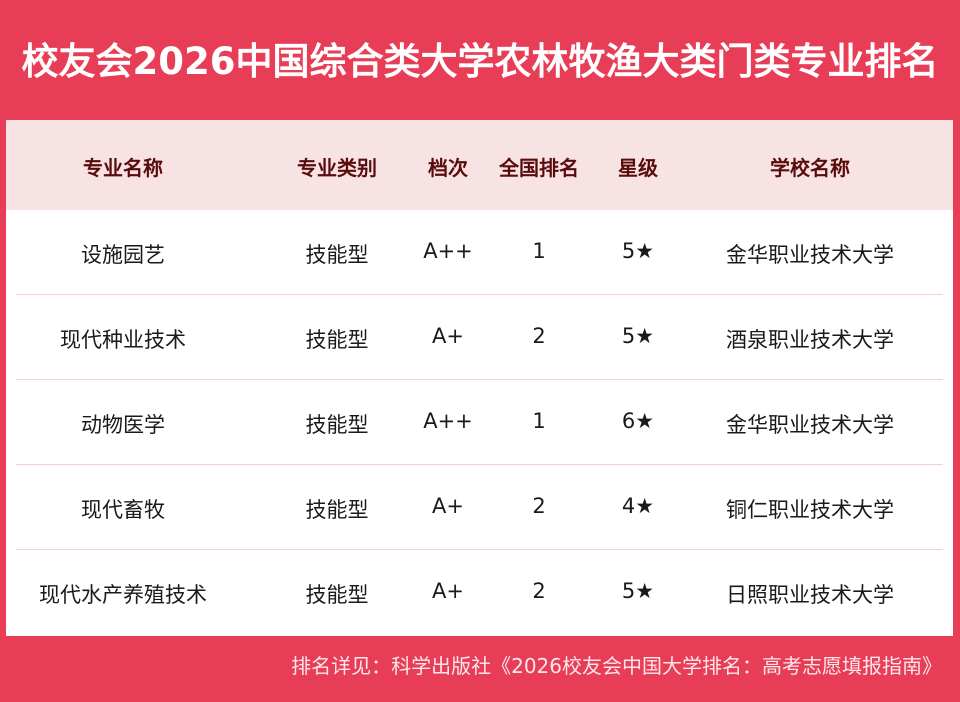 This screenshot has height=702, width=960. I want to click on table-row: 现代水产养殖技术 技能型 A+ 2 5★ 日照职业技术大学, so click(479, 592).